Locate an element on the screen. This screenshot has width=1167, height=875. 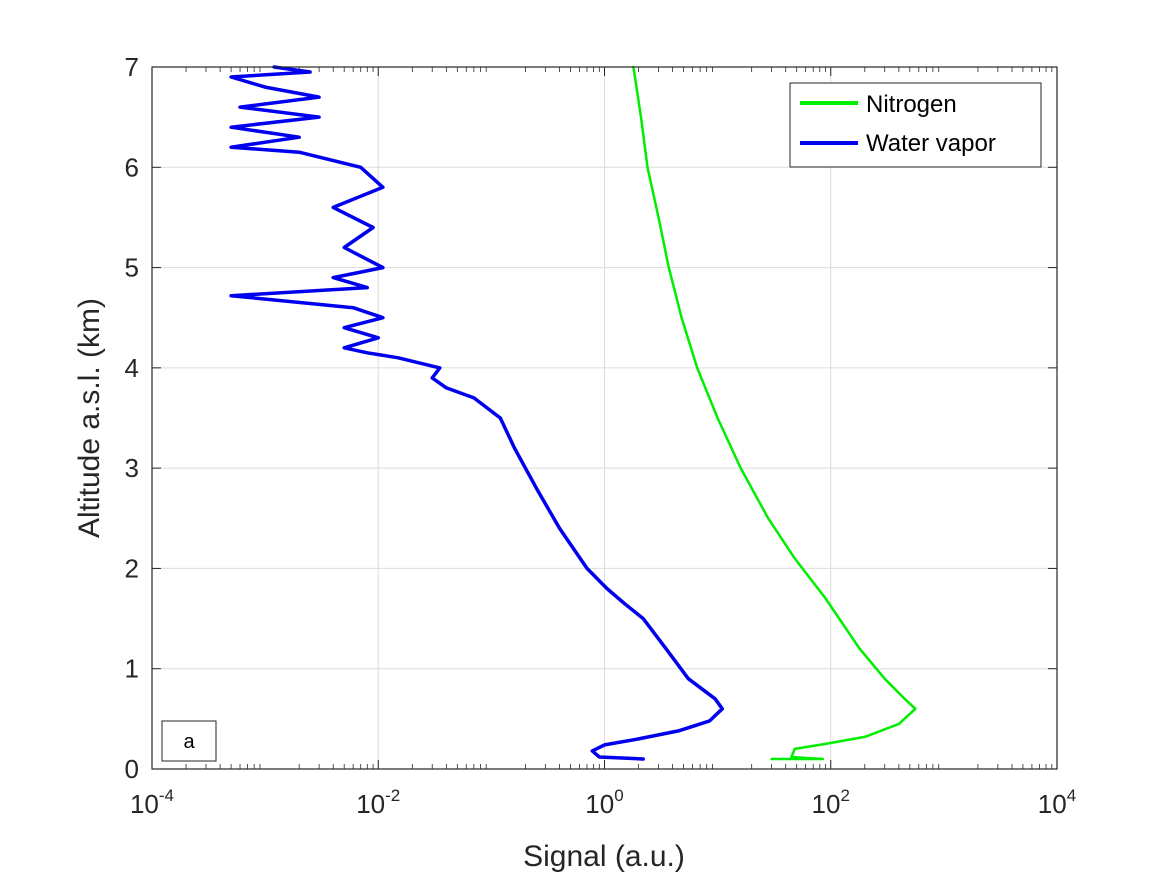
y-tick-label: 0 is located at coordinates (132, 769).